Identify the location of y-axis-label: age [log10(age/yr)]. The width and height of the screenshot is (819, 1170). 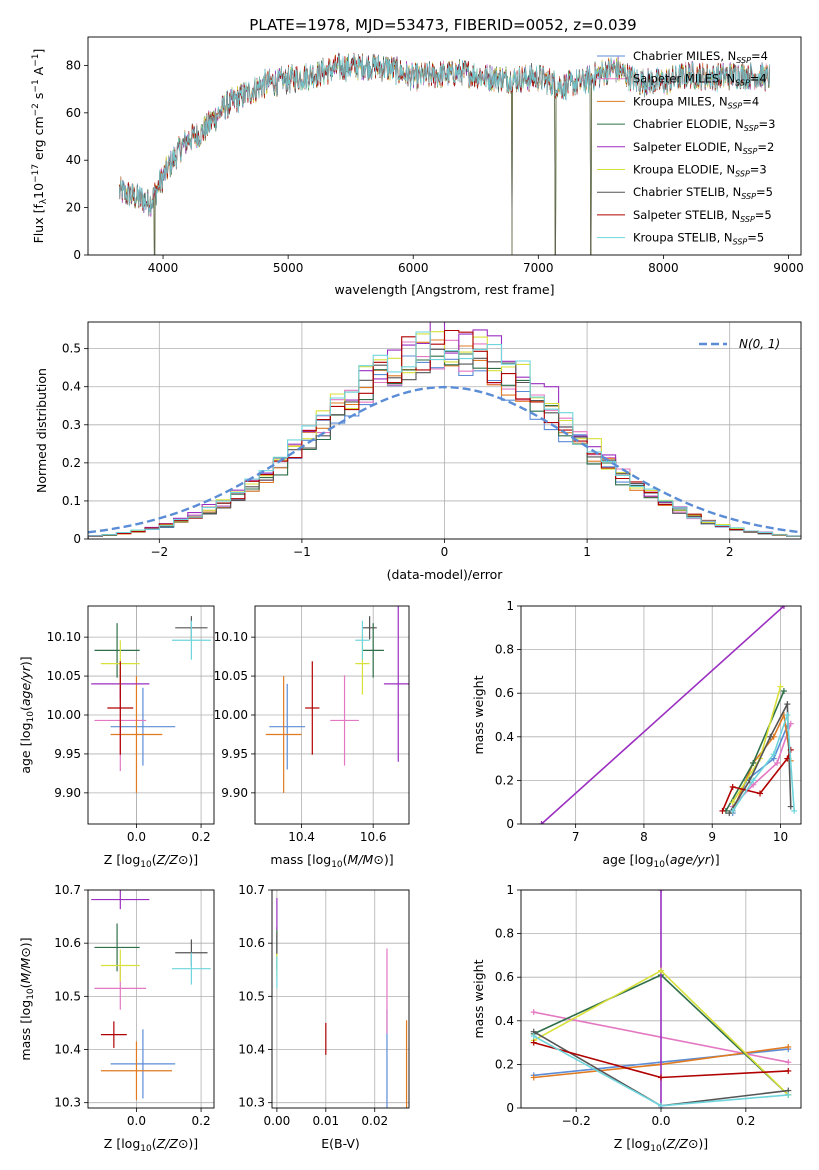
(27, 714).